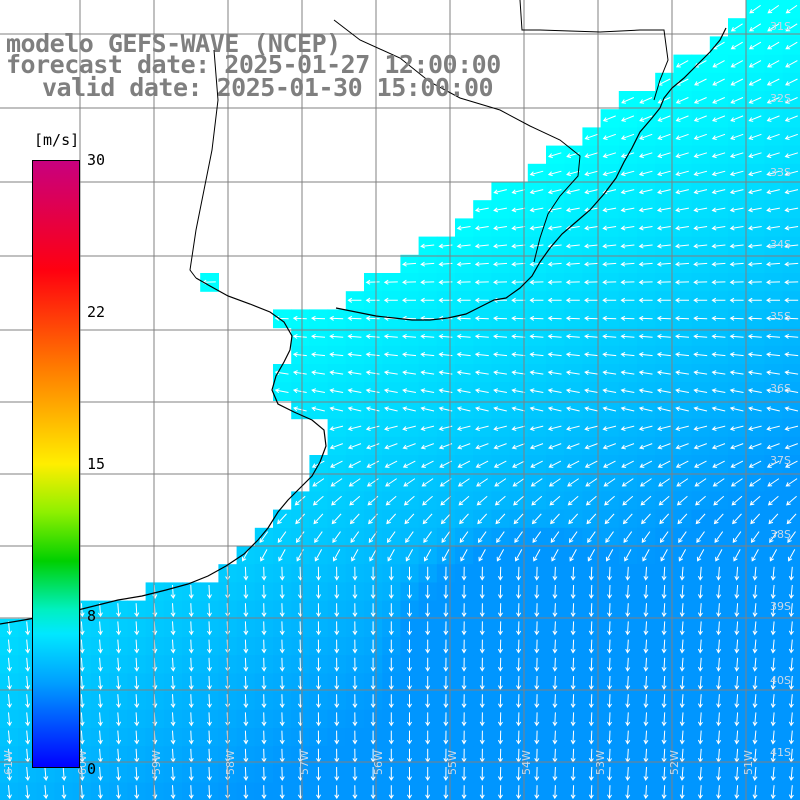 Image resolution: width=800 pixels, height=800 pixels. What do you see at coordinates (780, 244) in the screenshot?
I see `lat-label: 34S` at bounding box center [780, 244].